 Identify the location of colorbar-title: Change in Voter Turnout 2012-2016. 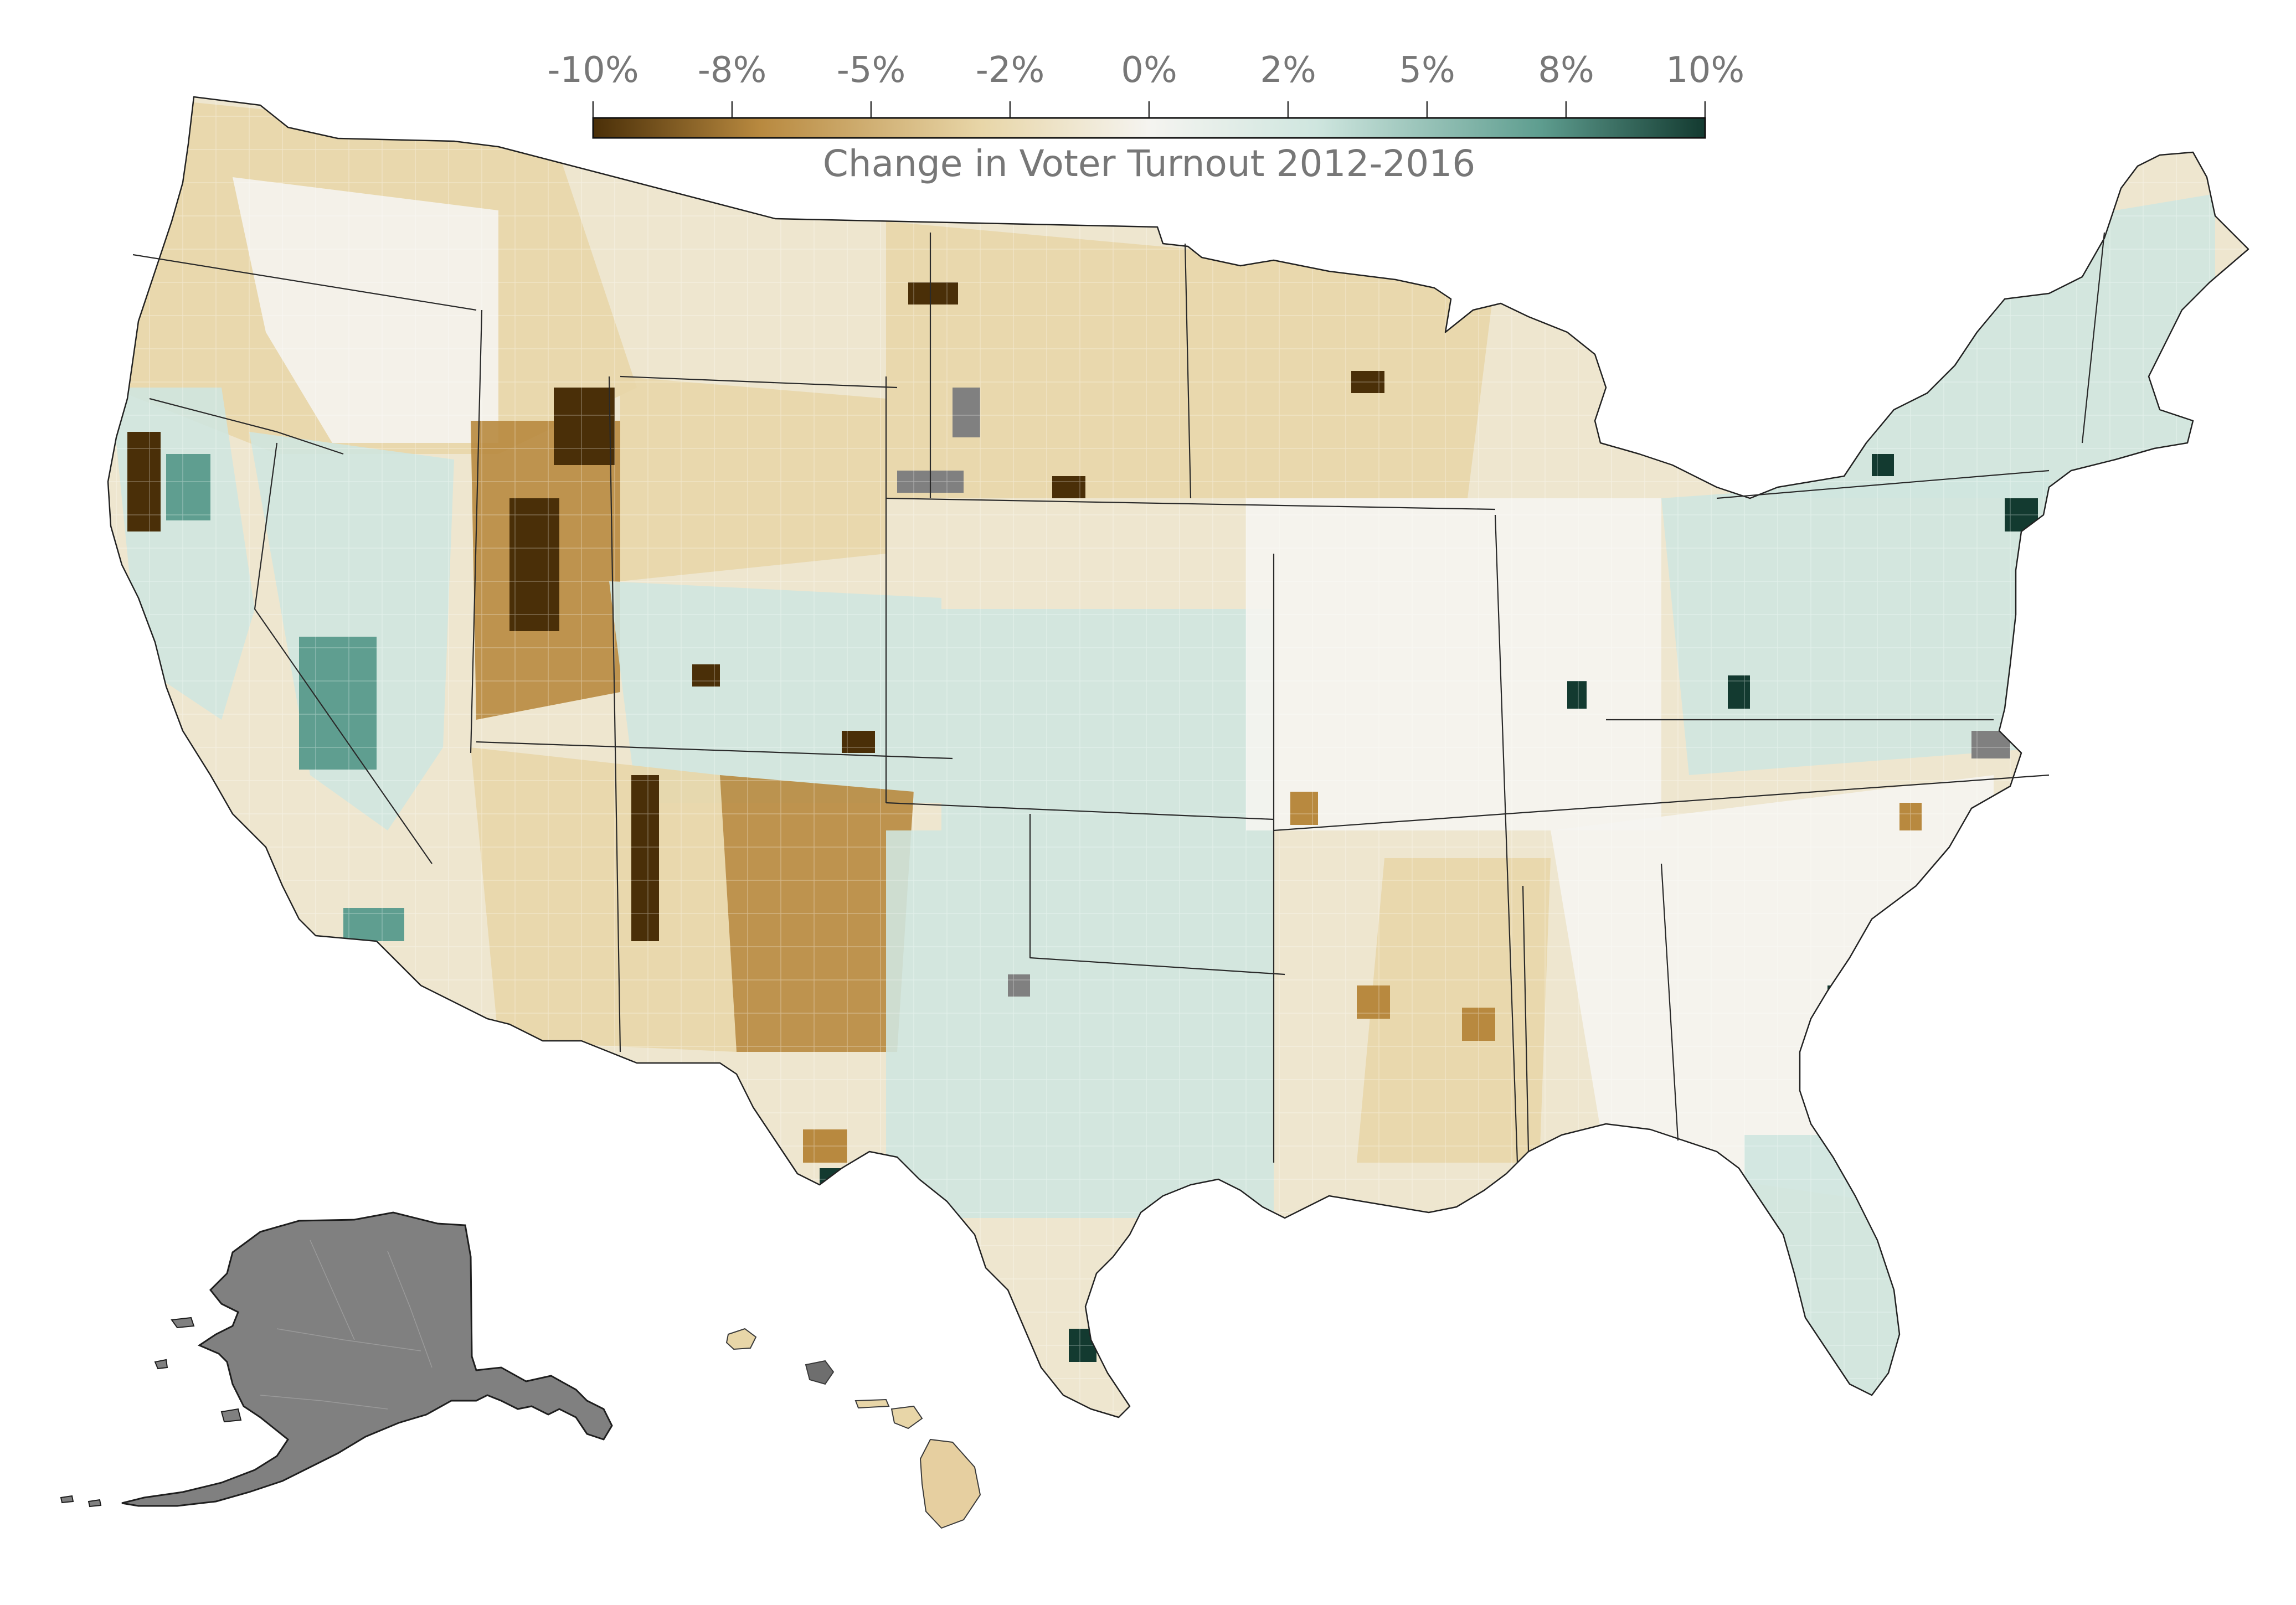
(1149, 163).